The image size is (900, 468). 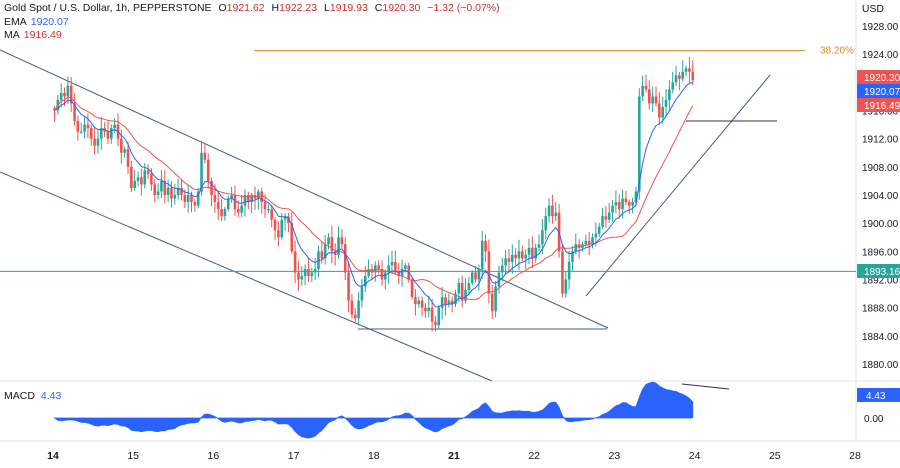 I want to click on price-badge-label: 1893.16, so click(x=882, y=272).